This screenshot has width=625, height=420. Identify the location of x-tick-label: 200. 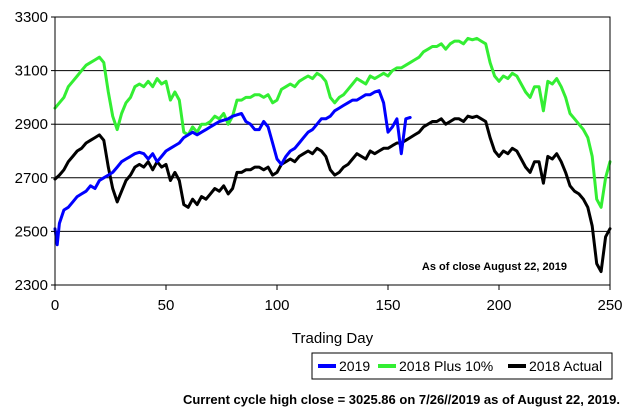
(498, 305).